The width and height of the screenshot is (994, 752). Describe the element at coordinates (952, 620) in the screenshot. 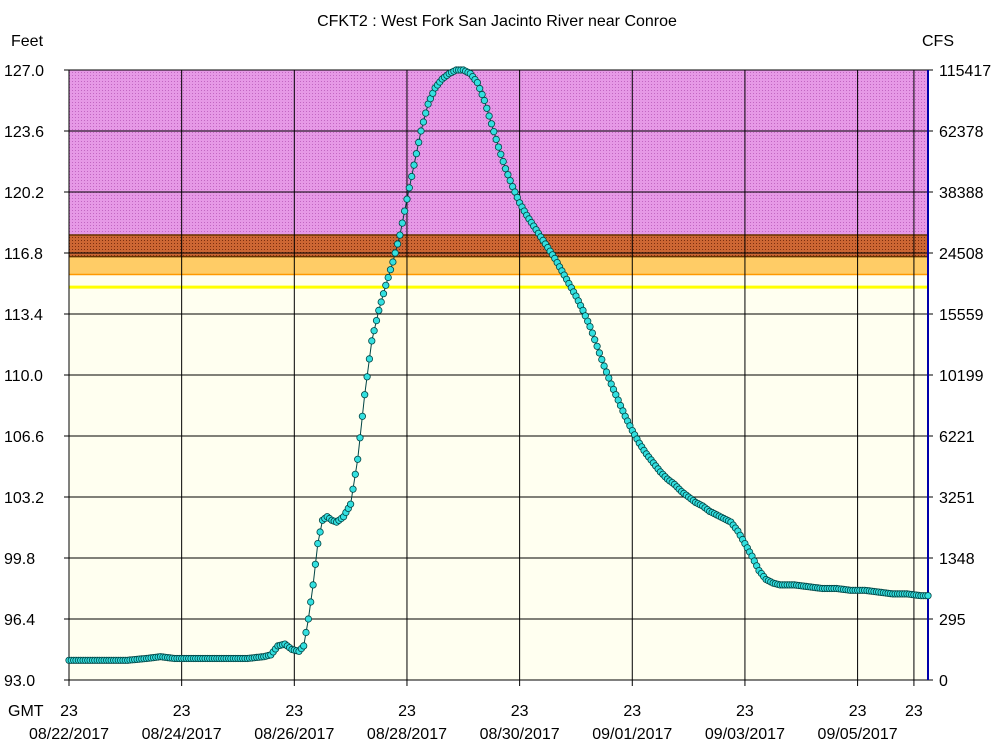

I see `y-tick-label-right: 295` at that location.